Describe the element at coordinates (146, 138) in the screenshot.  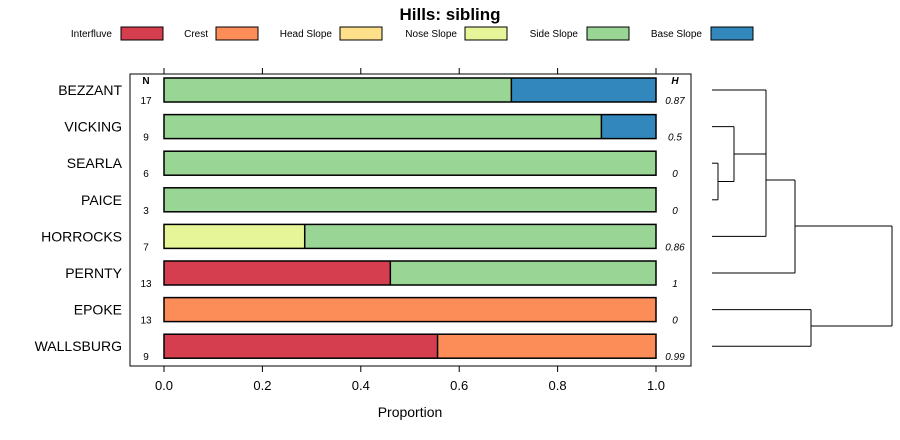
I see `n-value-vicking: 9` at that location.